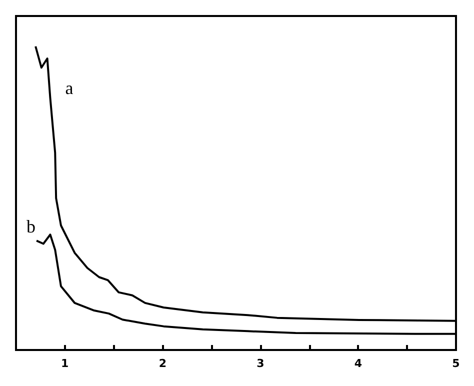  What do you see at coordinates (31, 226) in the screenshot?
I see `series-label: b` at bounding box center [31, 226].